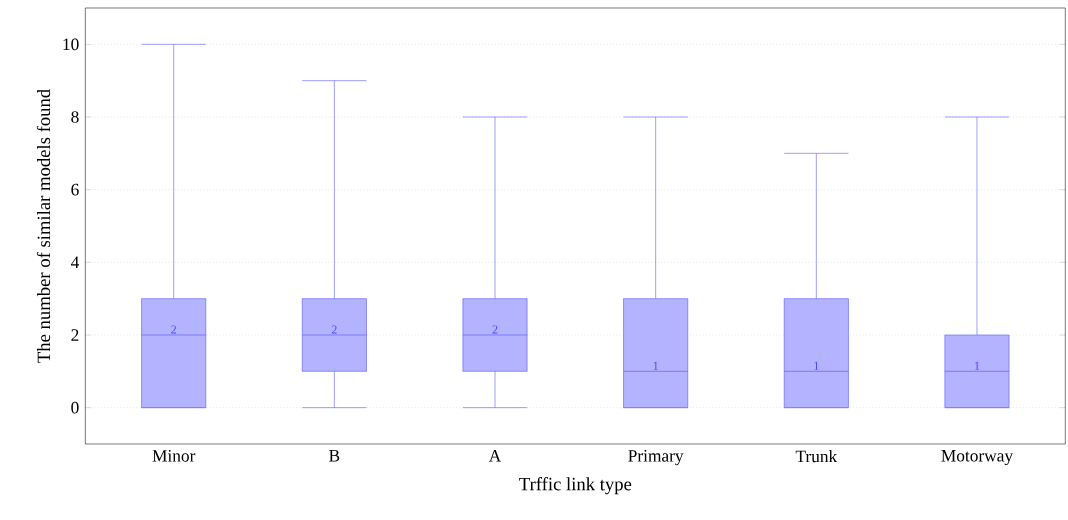 The height and width of the screenshot is (520, 1068). Describe the element at coordinates (71, 44) in the screenshot. I see `y-tick-label: 10` at that location.